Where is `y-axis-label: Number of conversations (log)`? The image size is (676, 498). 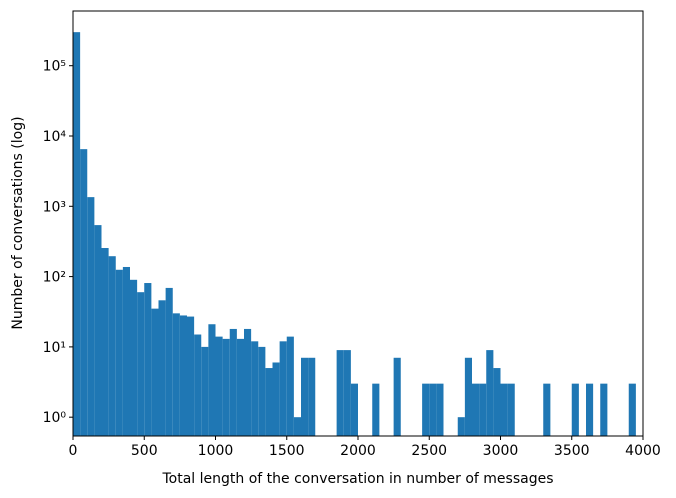
y-axis-label: Number of conversations (log) is located at coordinates (18, 222).